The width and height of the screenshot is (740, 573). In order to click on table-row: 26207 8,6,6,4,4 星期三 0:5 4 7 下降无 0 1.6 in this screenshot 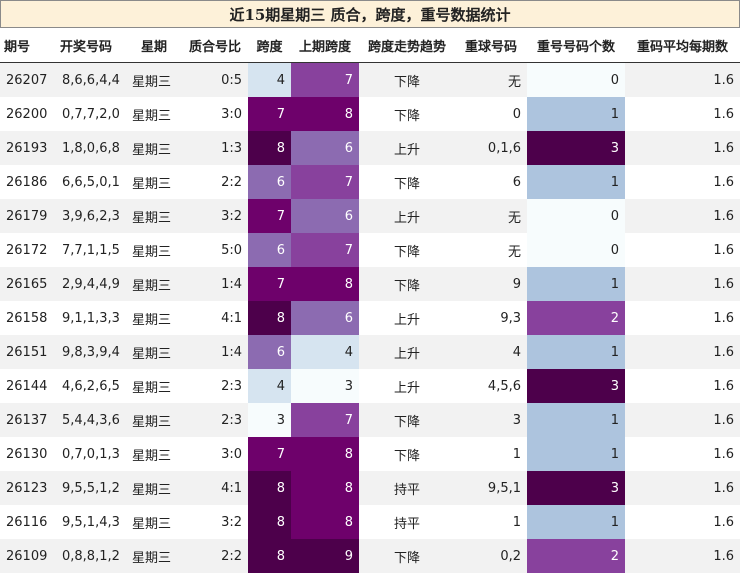, I will do `click(370, 79)`.